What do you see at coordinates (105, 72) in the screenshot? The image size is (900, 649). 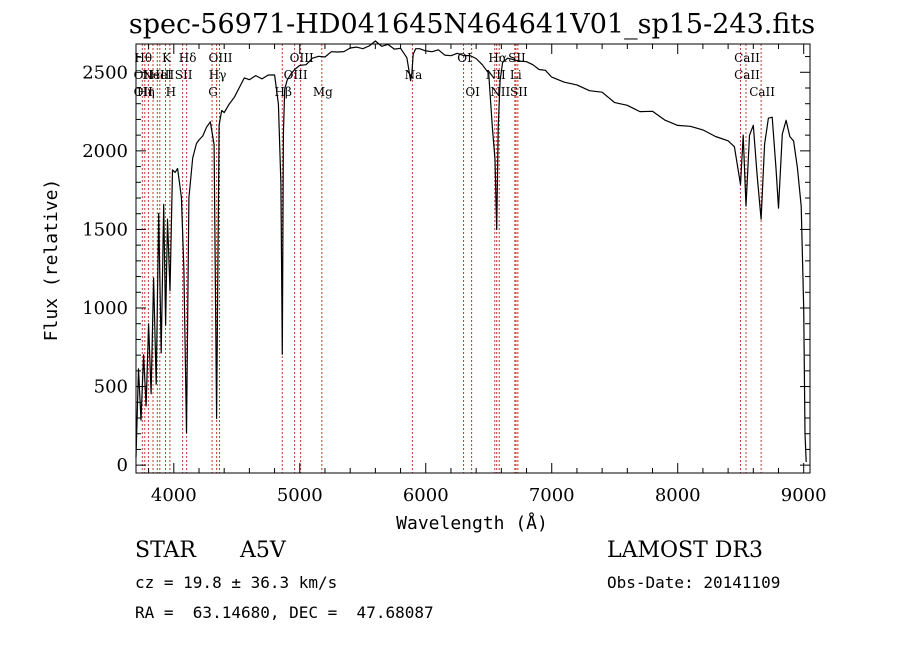 I see `y-tick-label: 2500` at bounding box center [105, 72].